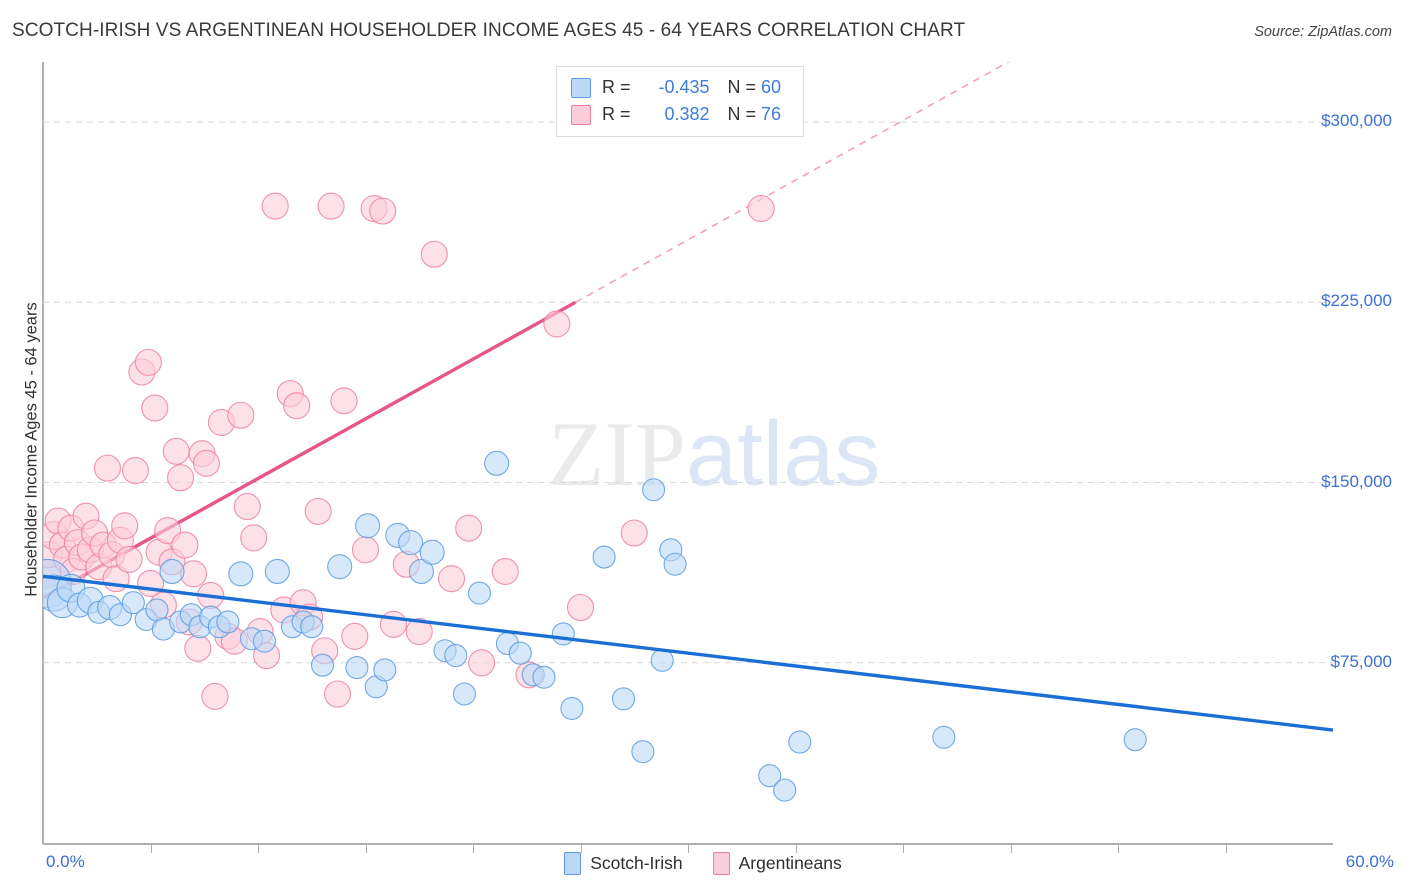  Describe the element at coordinates (687, 114) in the screenshot. I see `stats-r-value: 0.382` at that location.